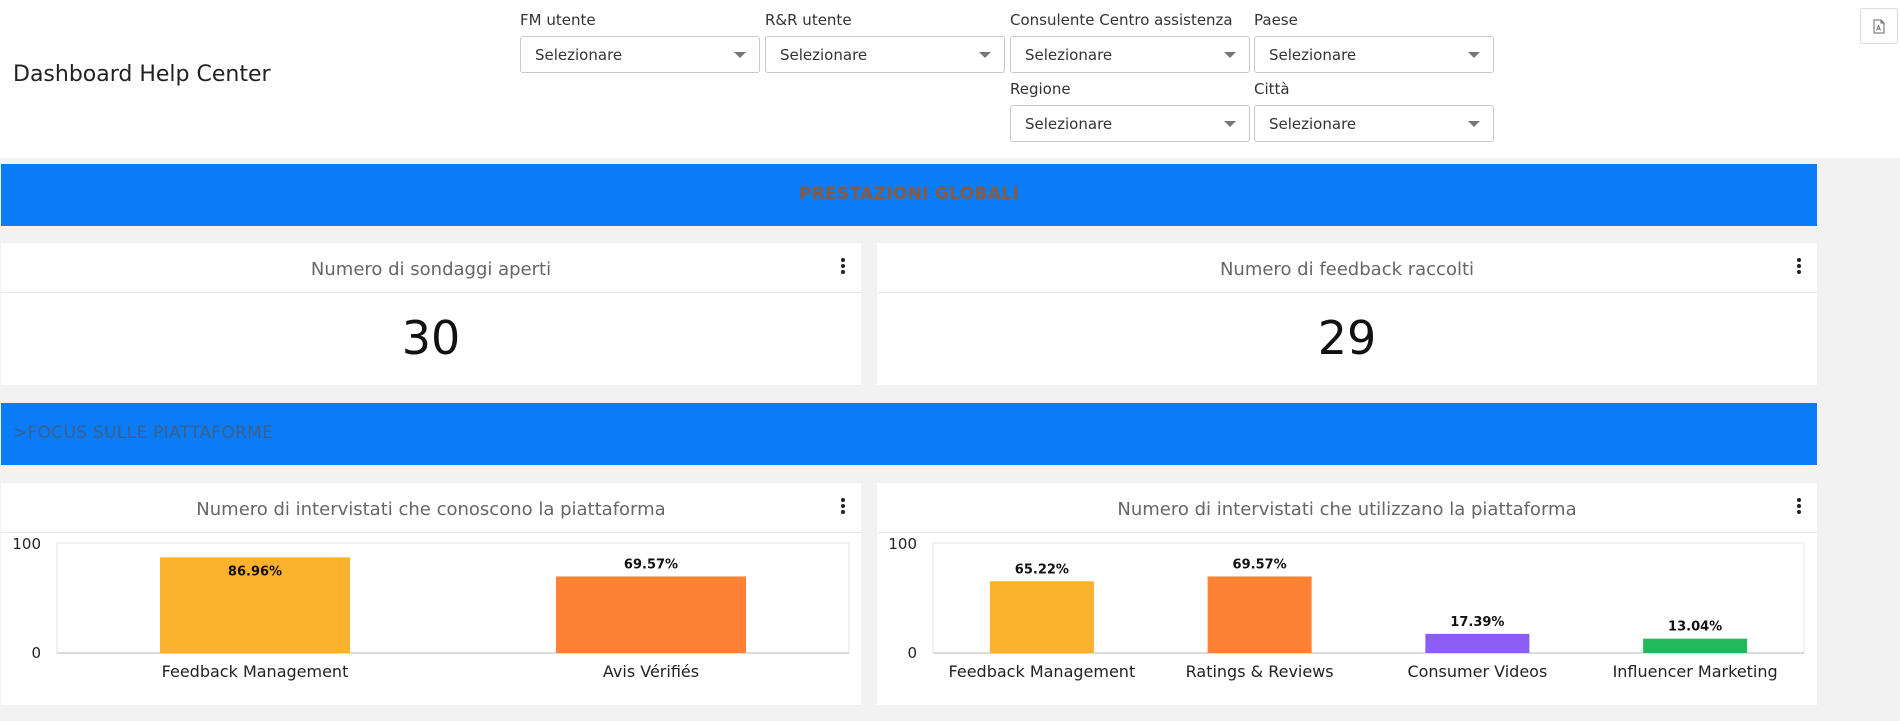 This screenshot has height=721, width=1900. I want to click on filter-label: R&R utente, so click(808, 20).